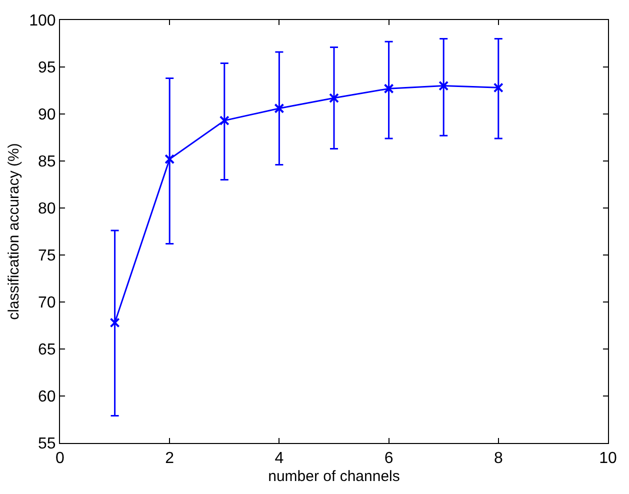 This screenshot has height=494, width=629. What do you see at coordinates (13, 231) in the screenshot?
I see `y-axis-title: classification accuracy (%)` at bounding box center [13, 231].